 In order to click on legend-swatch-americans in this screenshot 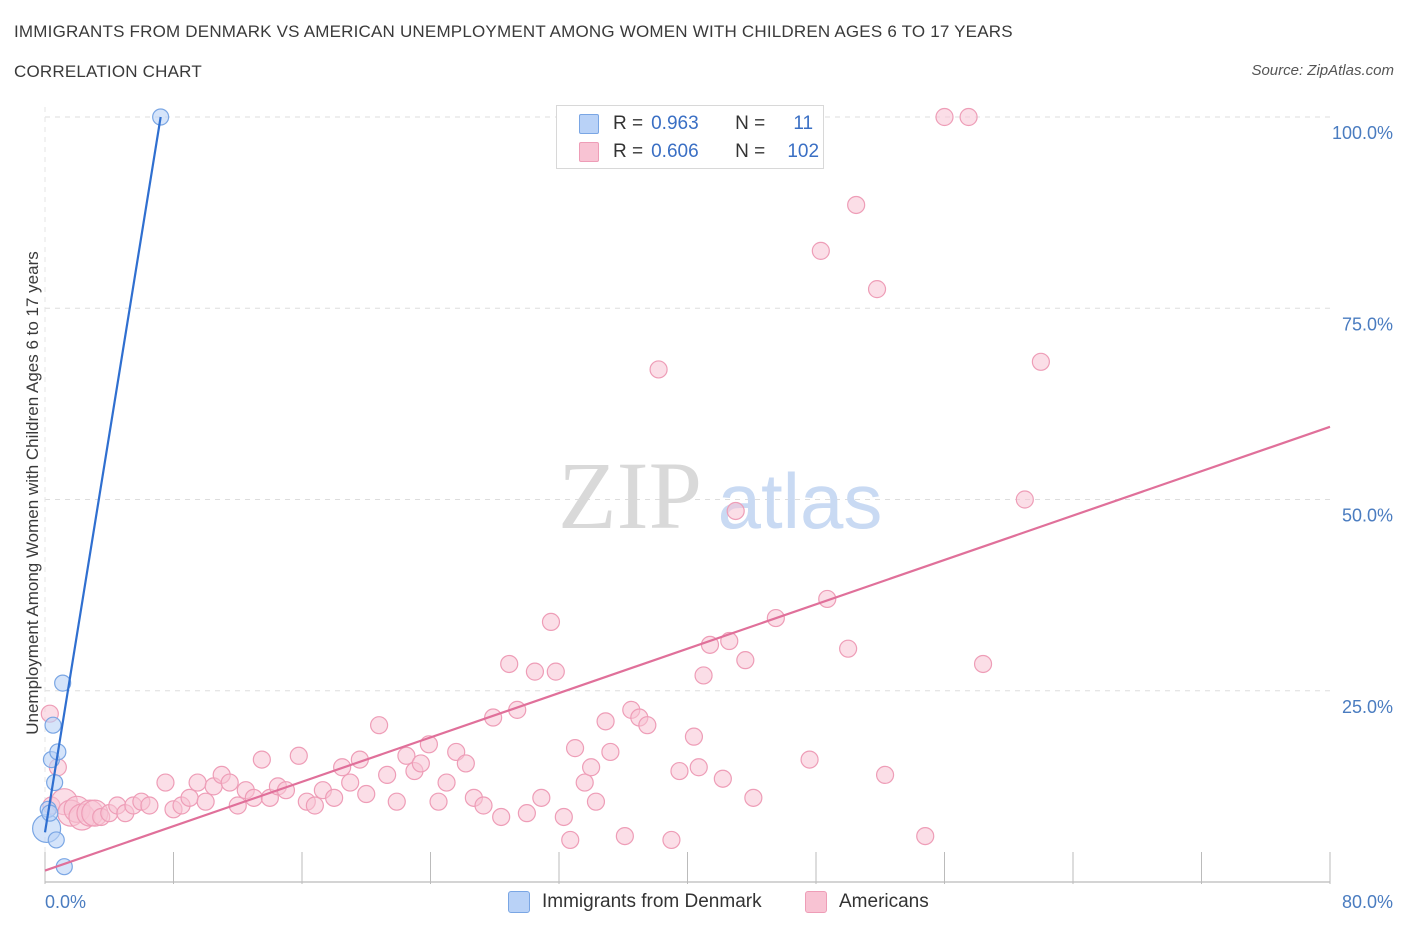, I will do `click(589, 152)`.